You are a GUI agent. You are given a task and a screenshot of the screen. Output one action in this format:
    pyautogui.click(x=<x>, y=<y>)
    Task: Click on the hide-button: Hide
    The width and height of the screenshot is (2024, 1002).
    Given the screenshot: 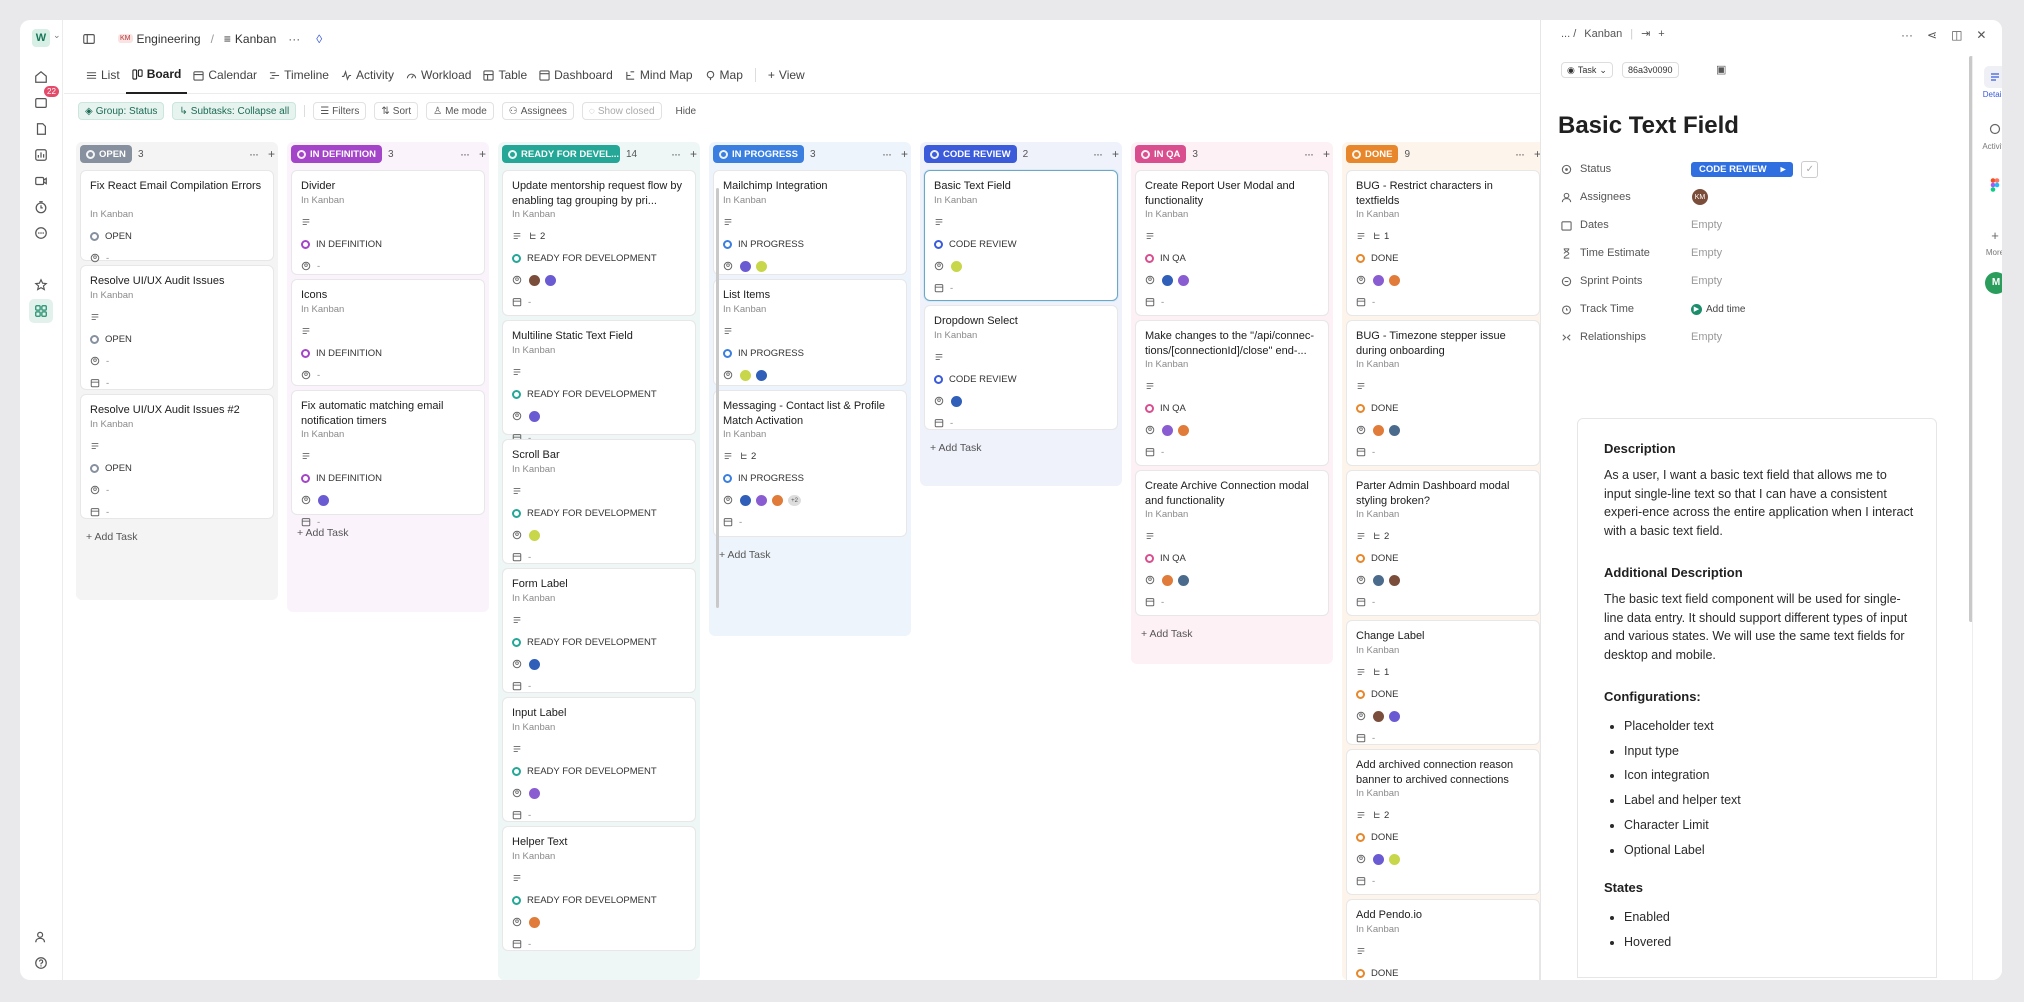 What is the action you would take?
    pyautogui.click(x=686, y=111)
    